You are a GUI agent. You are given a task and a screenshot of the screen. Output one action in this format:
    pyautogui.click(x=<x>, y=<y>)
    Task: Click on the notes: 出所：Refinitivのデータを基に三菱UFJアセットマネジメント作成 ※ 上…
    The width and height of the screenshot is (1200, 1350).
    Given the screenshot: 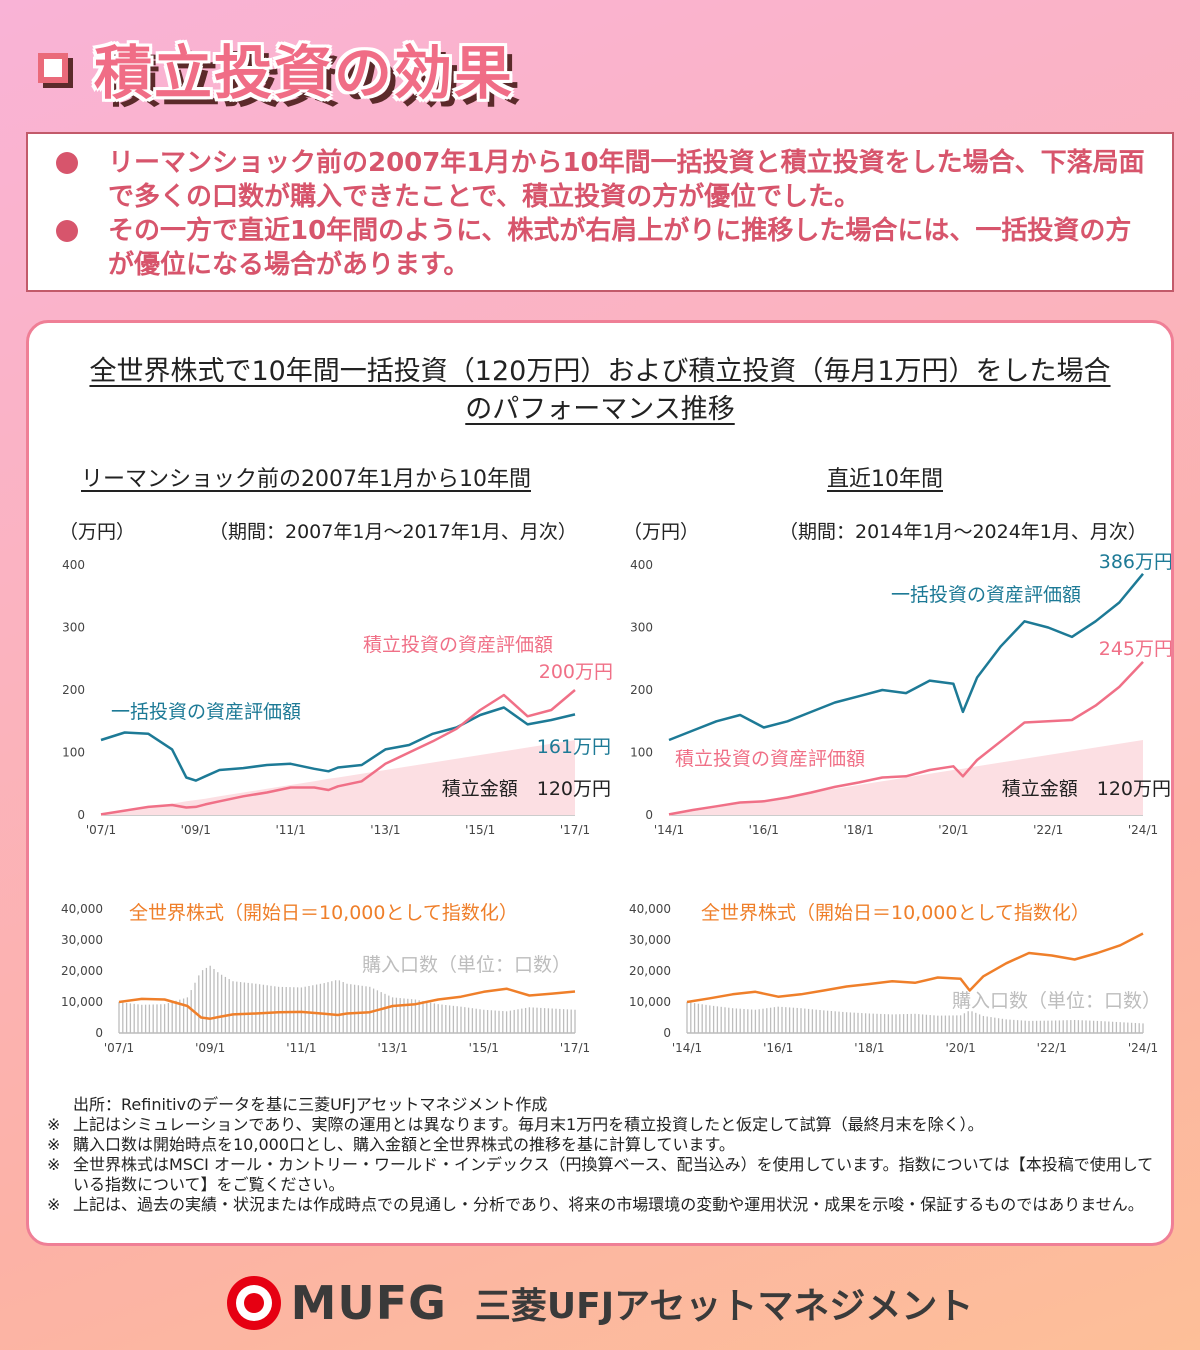 What is the action you would take?
    pyautogui.click(x=602, y=1155)
    